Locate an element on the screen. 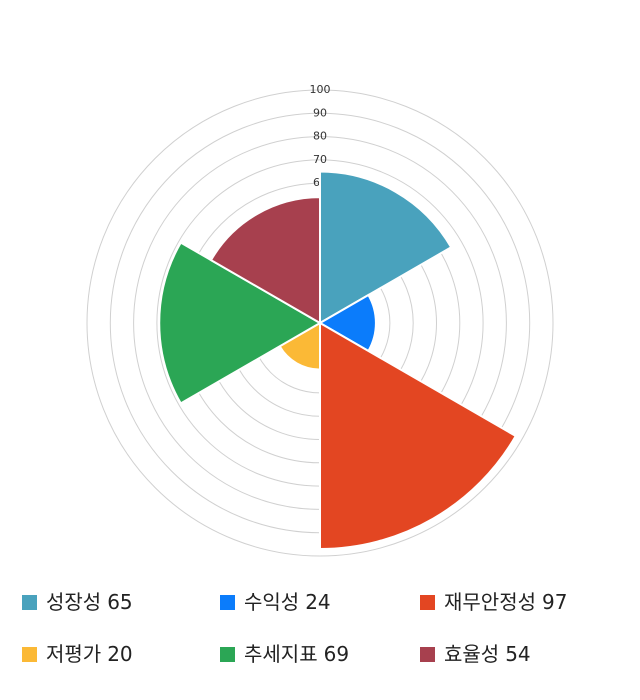 The height and width of the screenshot is (700, 640). legend-label: 추세지표 69 is located at coordinates (296, 654).